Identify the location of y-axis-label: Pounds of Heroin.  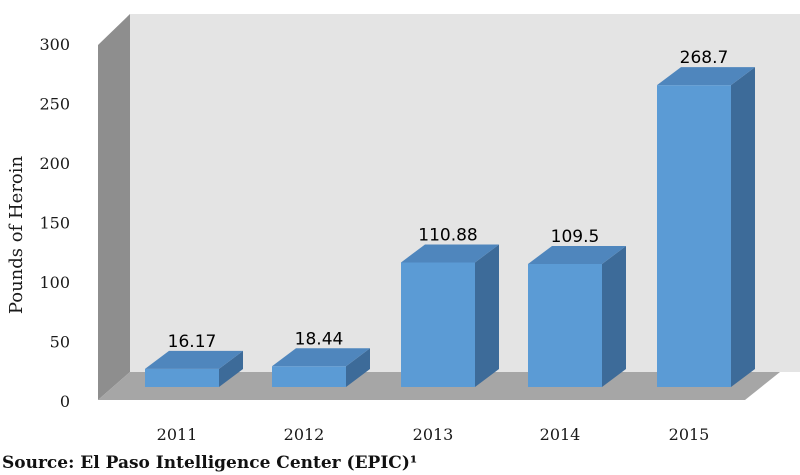
(16, 234).